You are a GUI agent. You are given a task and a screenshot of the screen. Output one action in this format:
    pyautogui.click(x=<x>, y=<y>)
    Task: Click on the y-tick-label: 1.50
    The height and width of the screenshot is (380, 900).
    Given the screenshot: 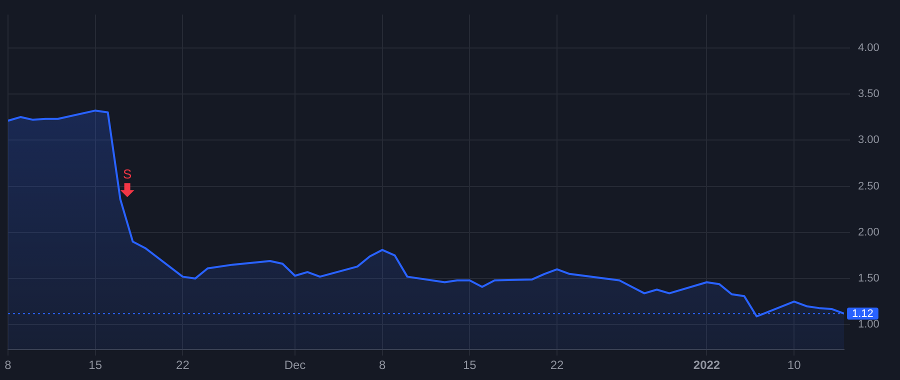 What is the action you would take?
    pyautogui.click(x=869, y=278)
    